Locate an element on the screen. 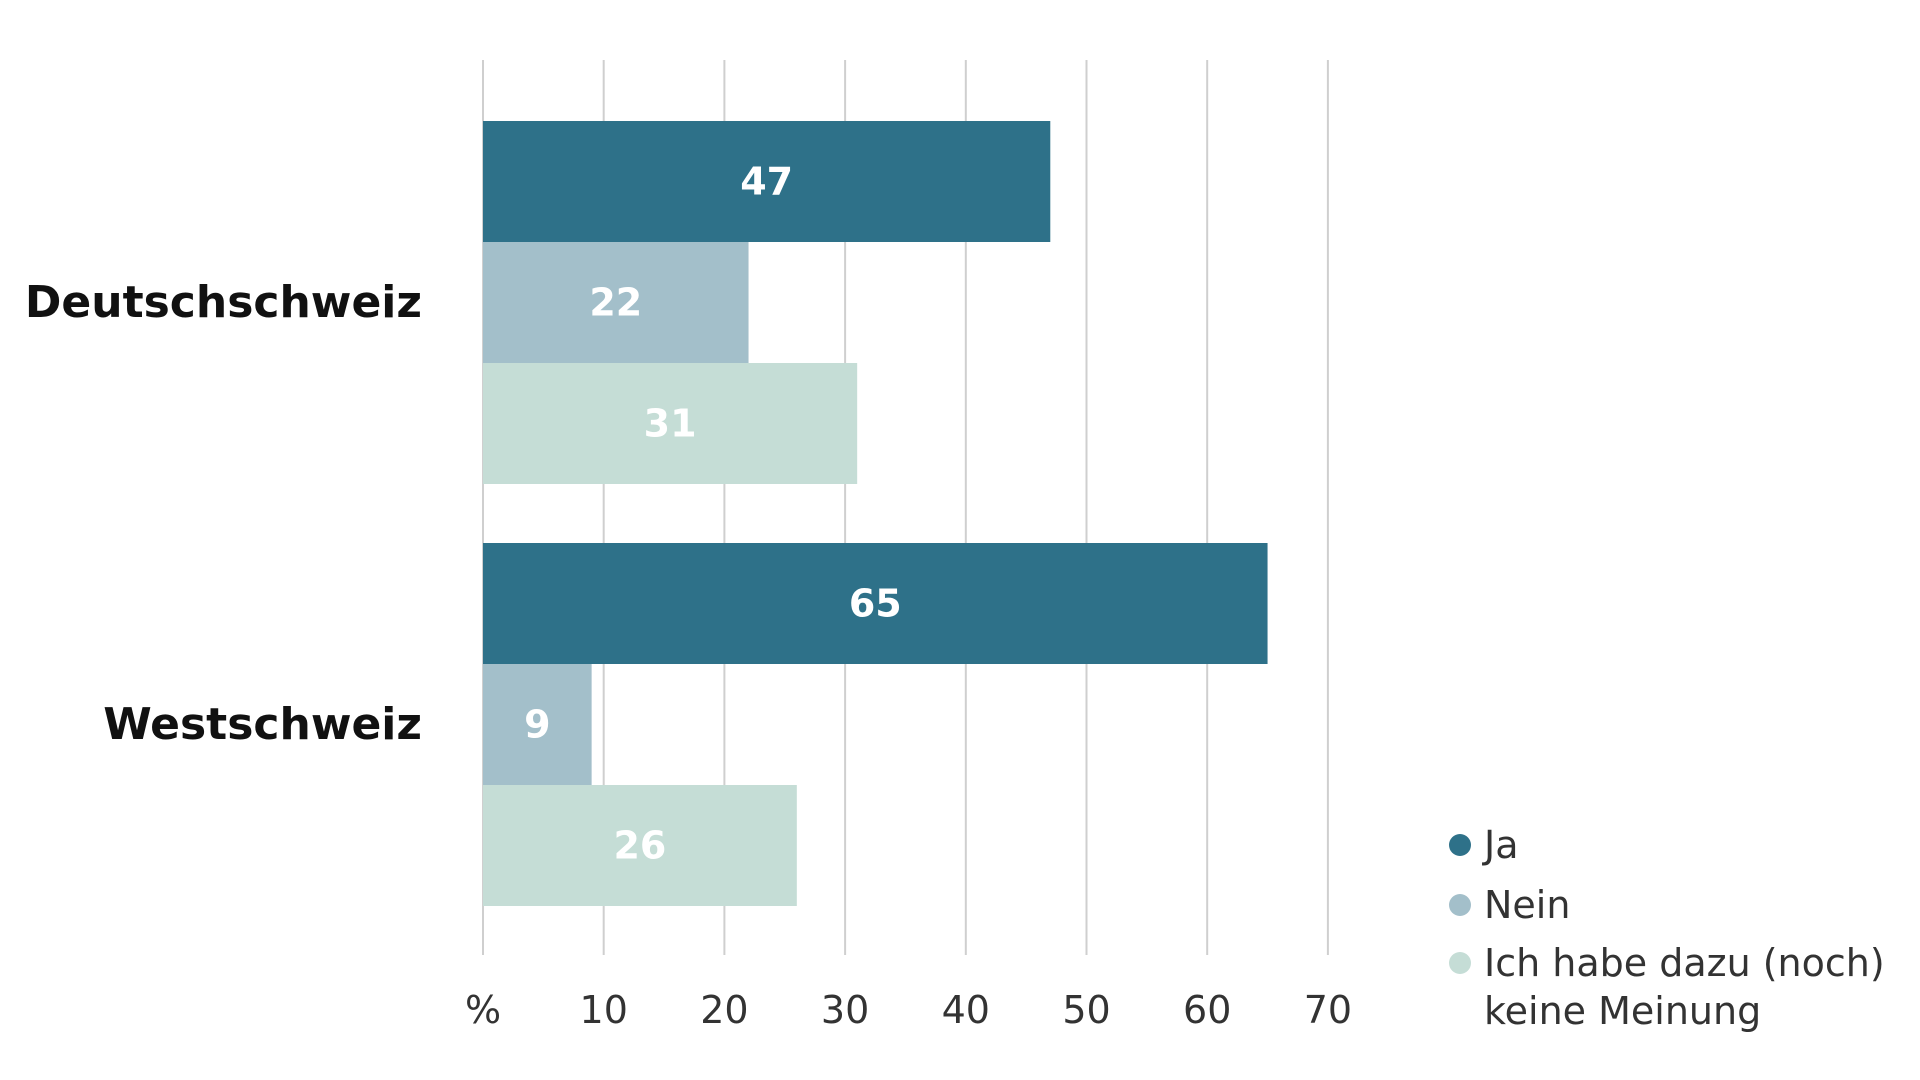 Image resolution: width=1920 pixels, height=1080 pixels. bar-value-label: 9 is located at coordinates (537, 725).